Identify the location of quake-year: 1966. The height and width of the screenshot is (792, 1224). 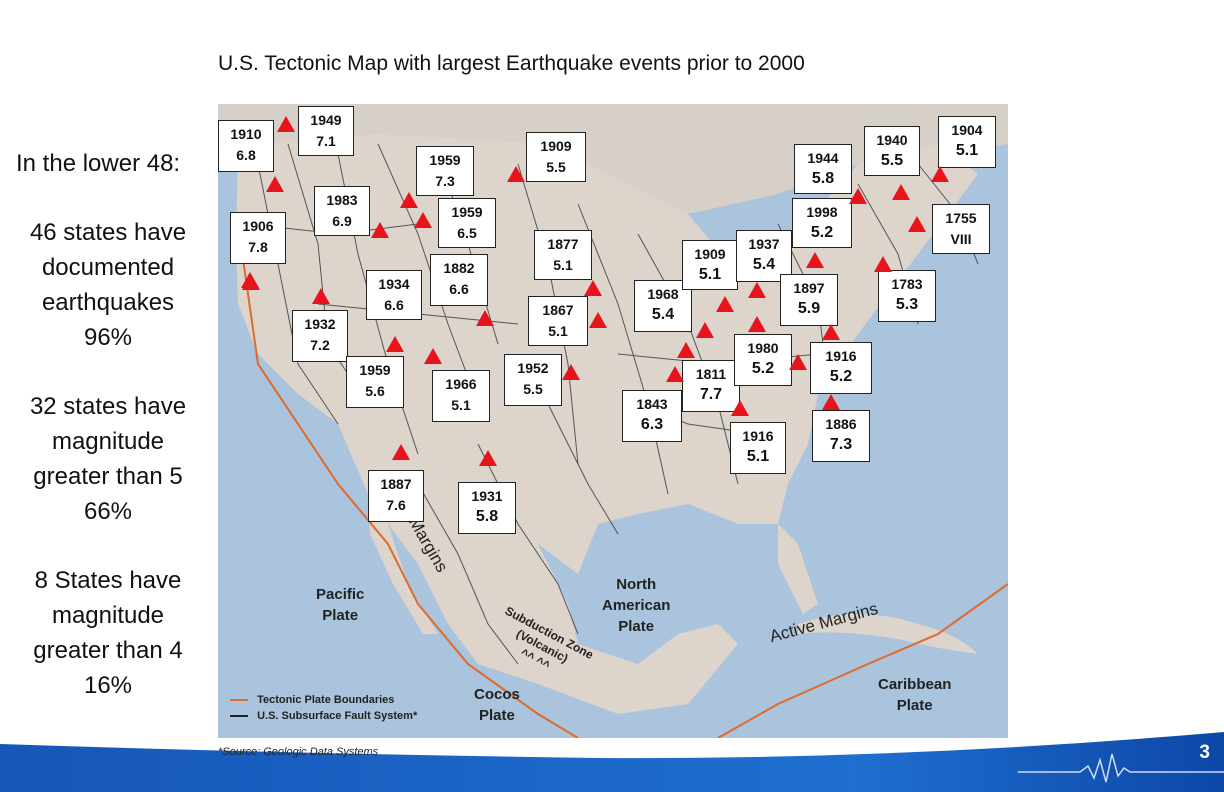
(461, 384).